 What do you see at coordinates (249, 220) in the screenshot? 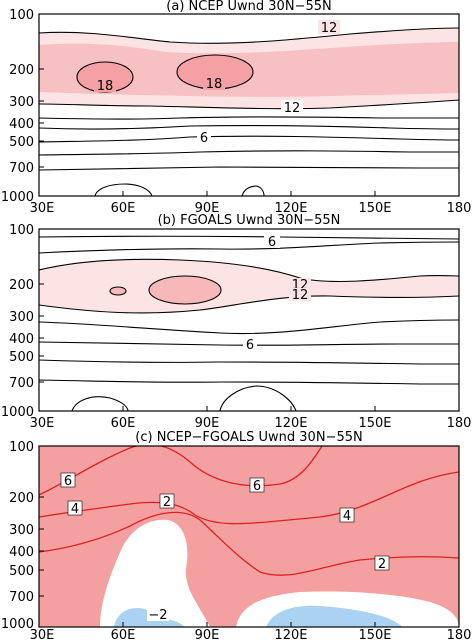
I see `panel-b-title: (b) FGOALS Uwnd 30N−55N` at bounding box center [249, 220].